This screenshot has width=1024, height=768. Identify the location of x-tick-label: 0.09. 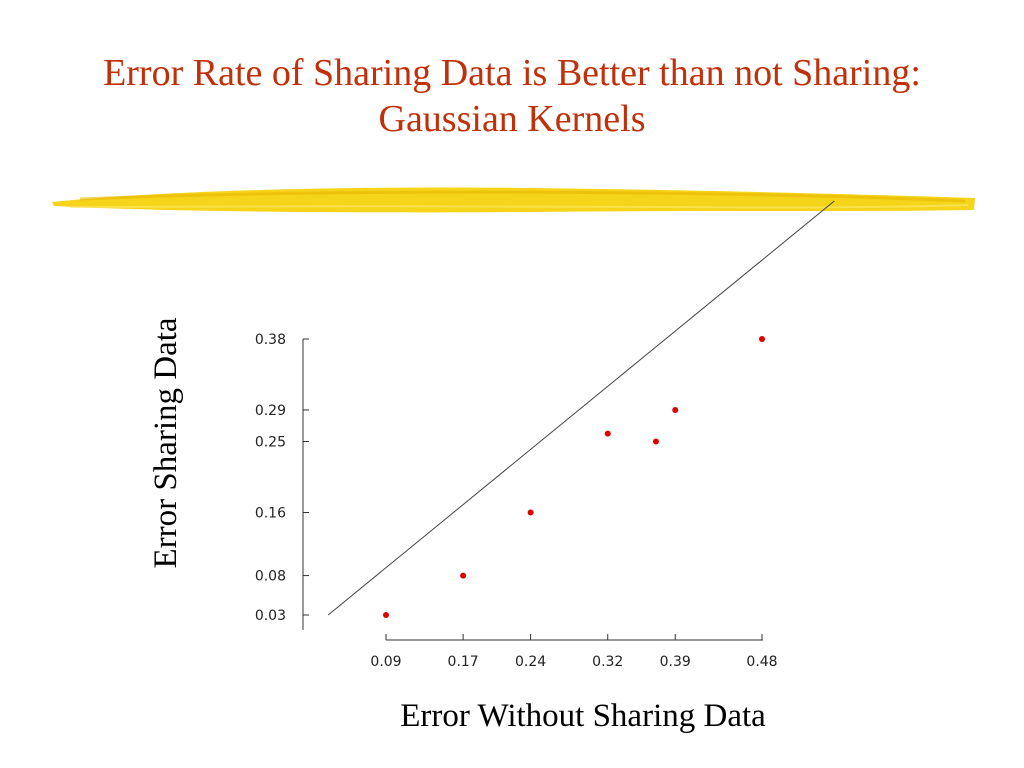
(385, 662).